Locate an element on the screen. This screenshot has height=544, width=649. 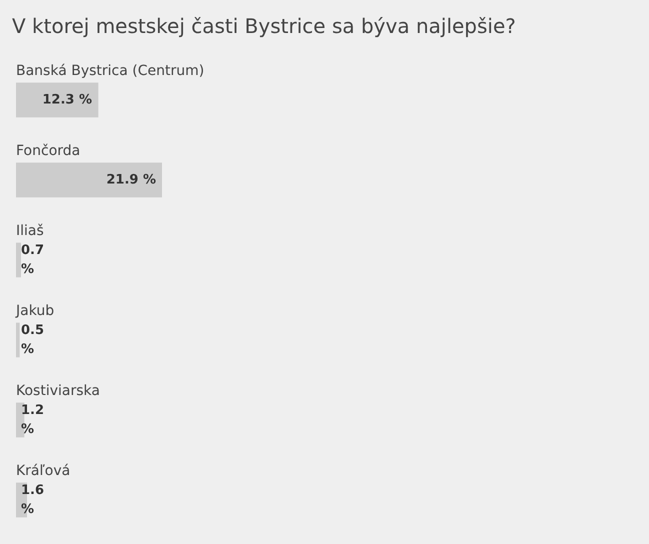
data-label: 0.7 % is located at coordinates (32, 259).